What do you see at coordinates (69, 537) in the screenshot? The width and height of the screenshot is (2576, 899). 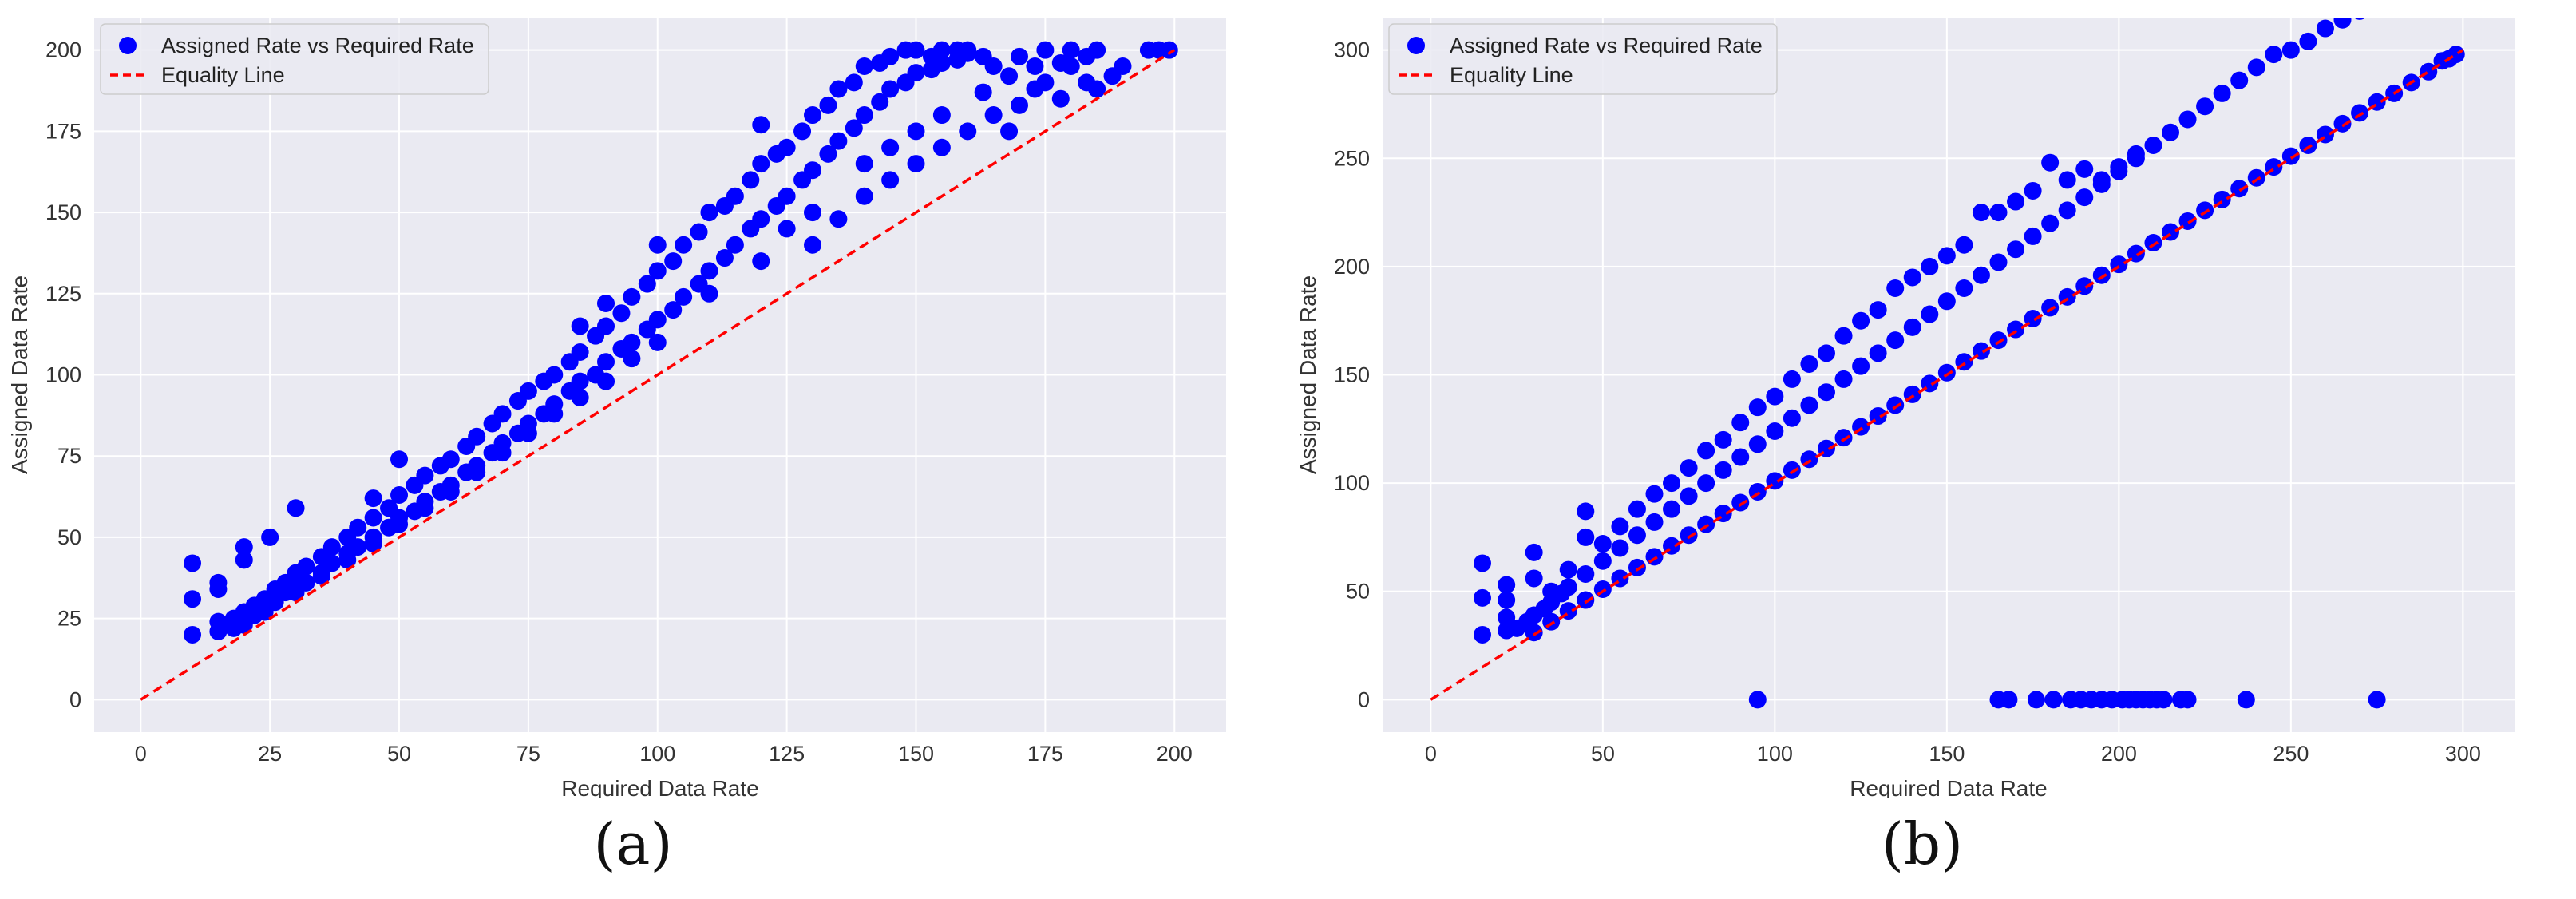 I see `y-tick-label: 50` at bounding box center [69, 537].